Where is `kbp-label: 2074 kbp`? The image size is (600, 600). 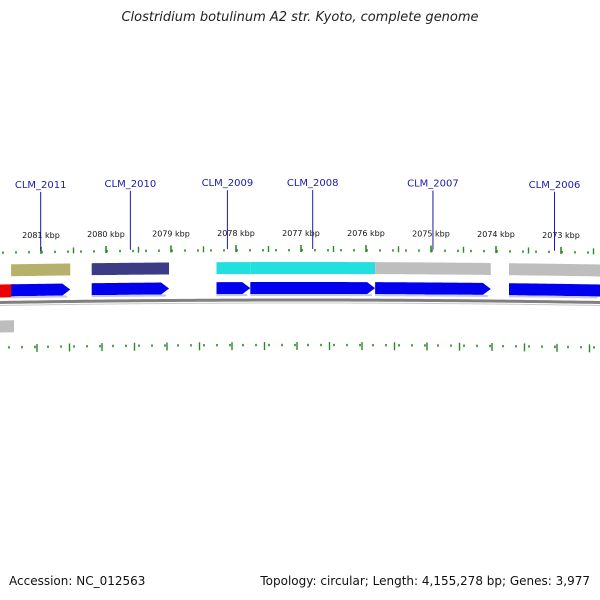
kbp-label: 2074 kbp is located at coordinates (496, 234).